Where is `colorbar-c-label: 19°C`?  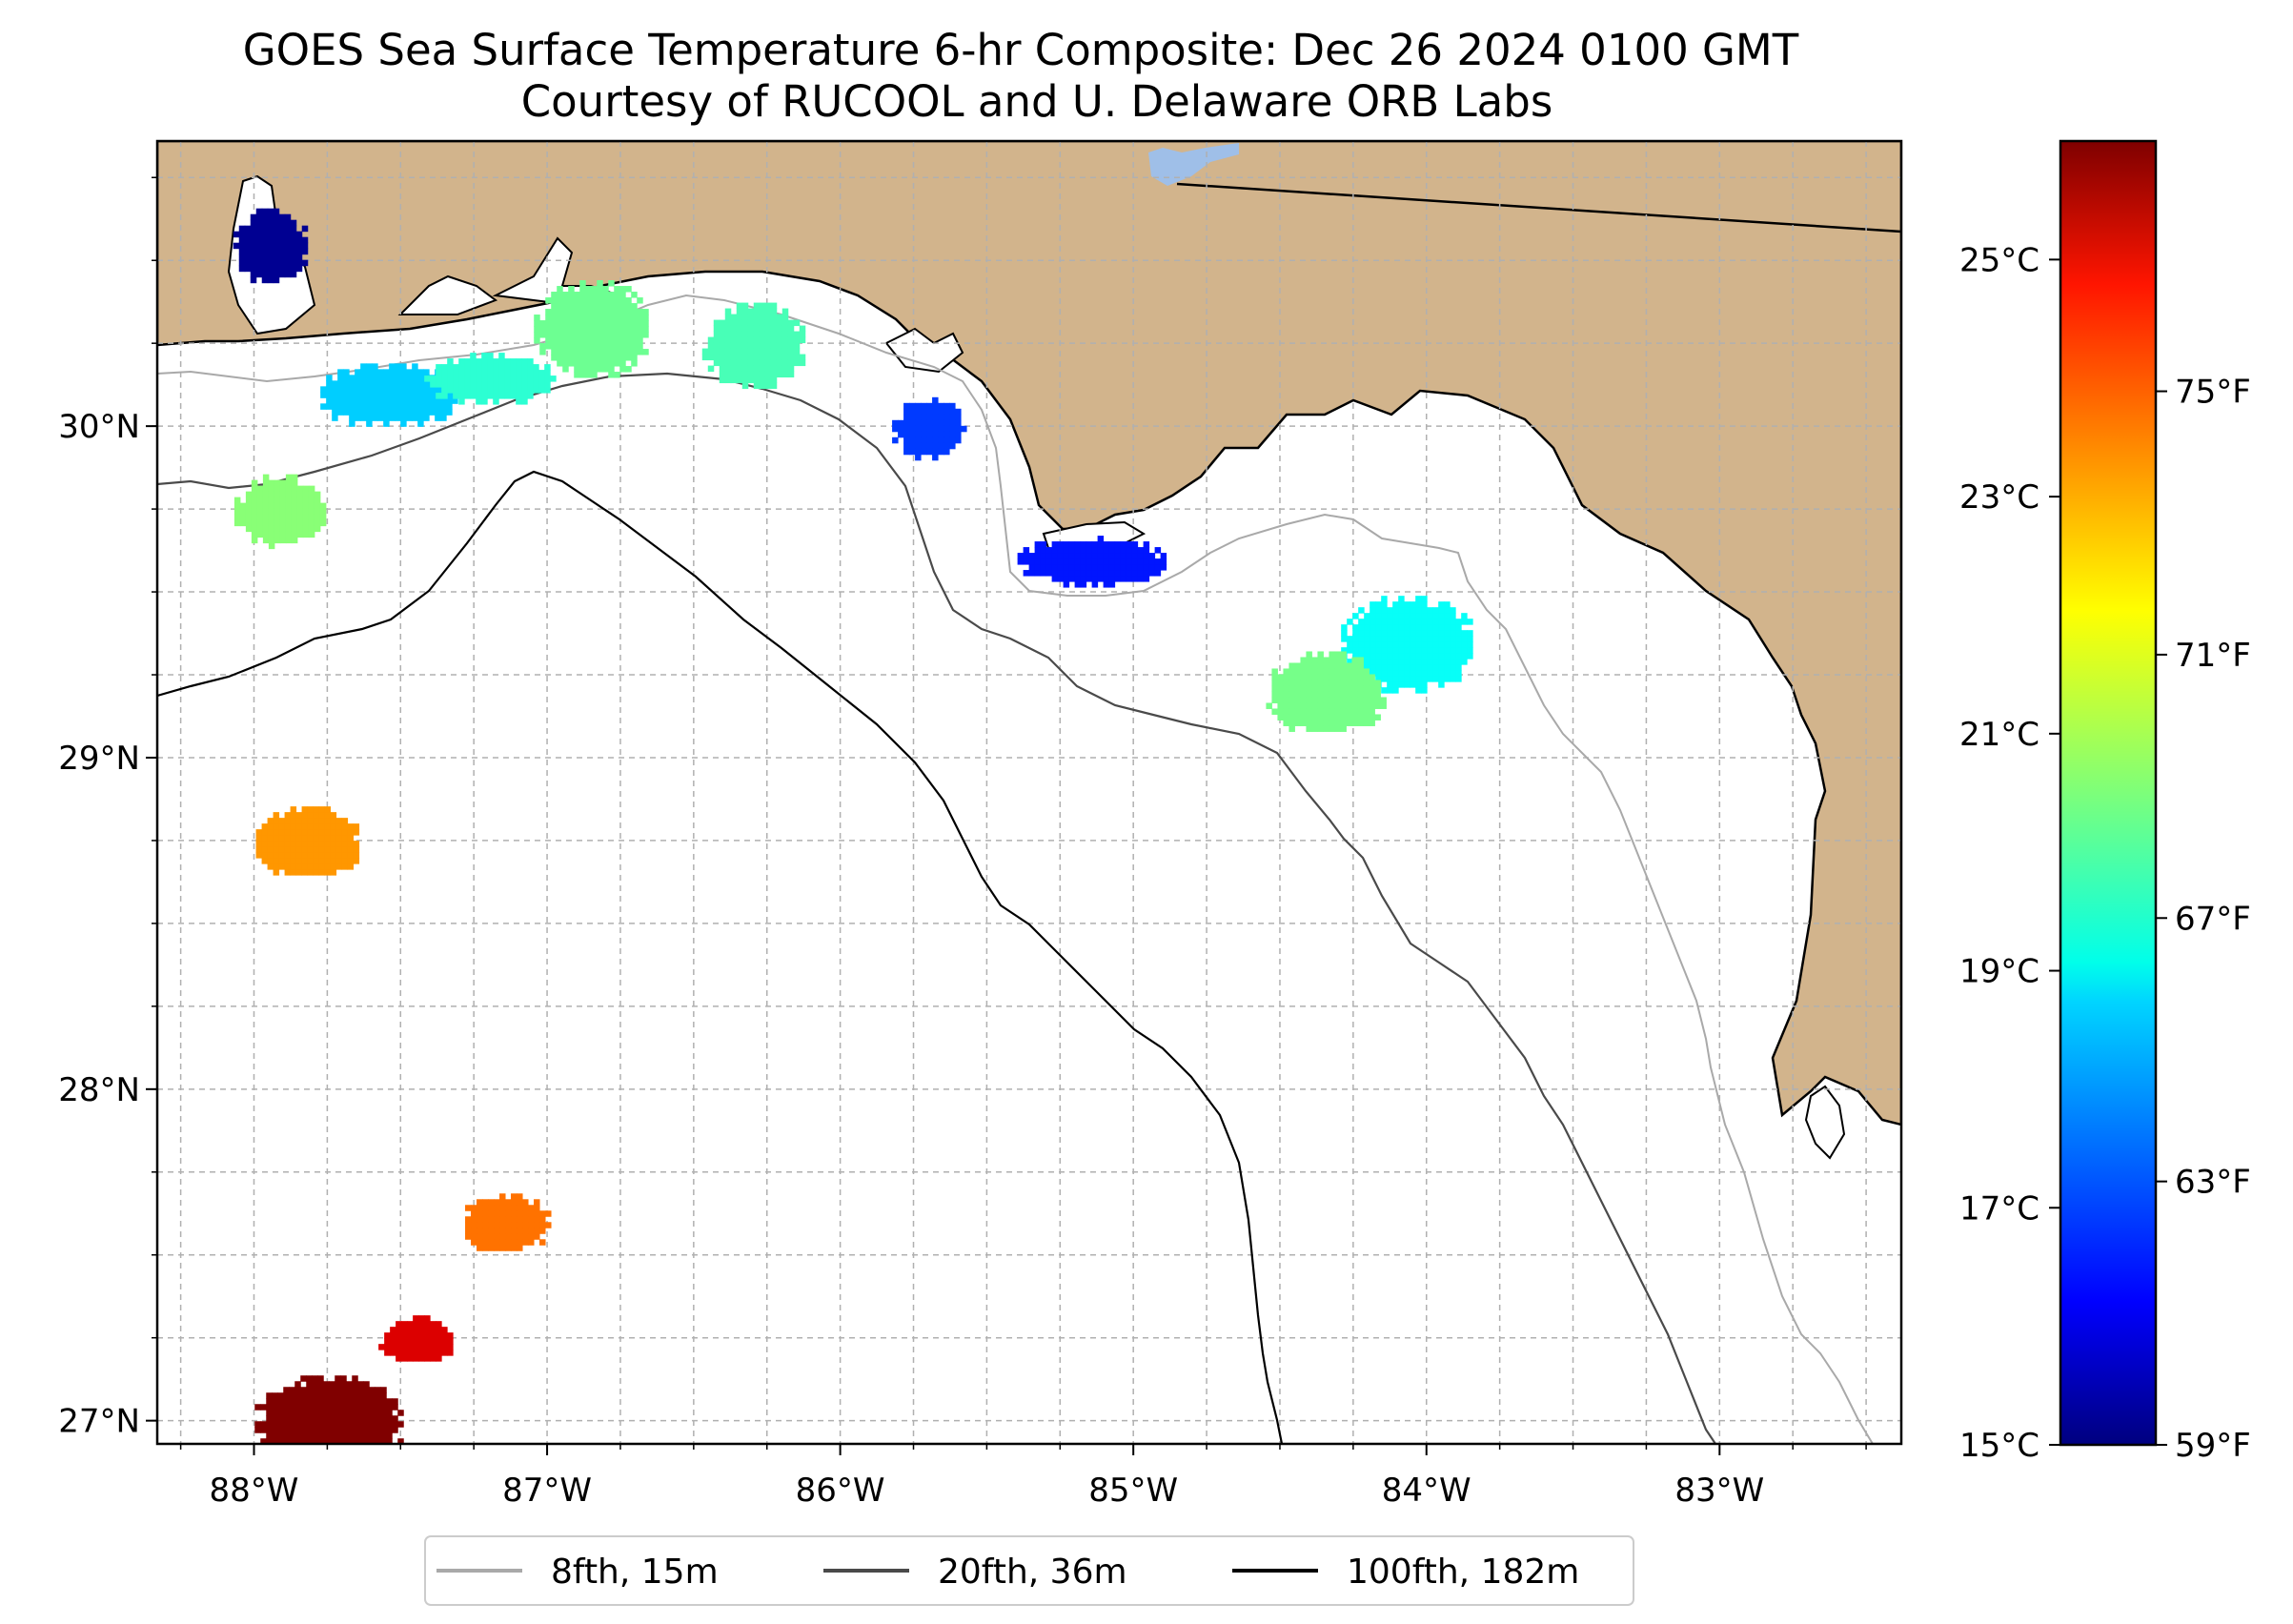
colorbar-c-label: 19°C is located at coordinates (1999, 972).